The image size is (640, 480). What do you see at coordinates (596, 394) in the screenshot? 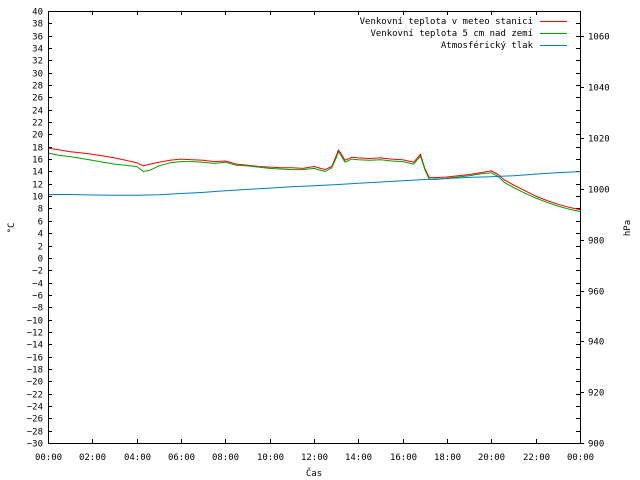
I see `y2-tick-label: 920` at bounding box center [596, 394].